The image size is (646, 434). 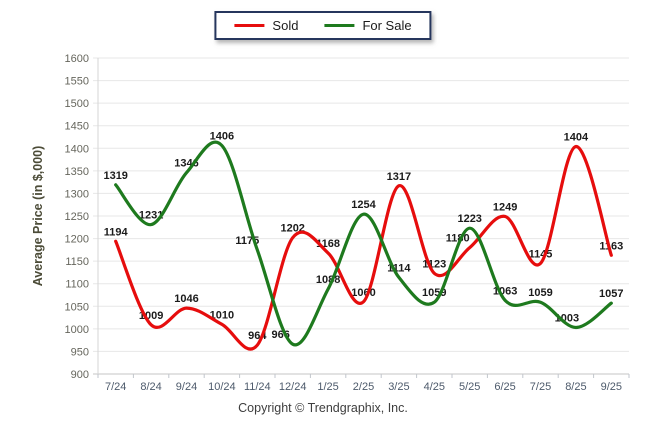 What do you see at coordinates (186, 387) in the screenshot?
I see `x-tick-label: 9/24` at bounding box center [186, 387].